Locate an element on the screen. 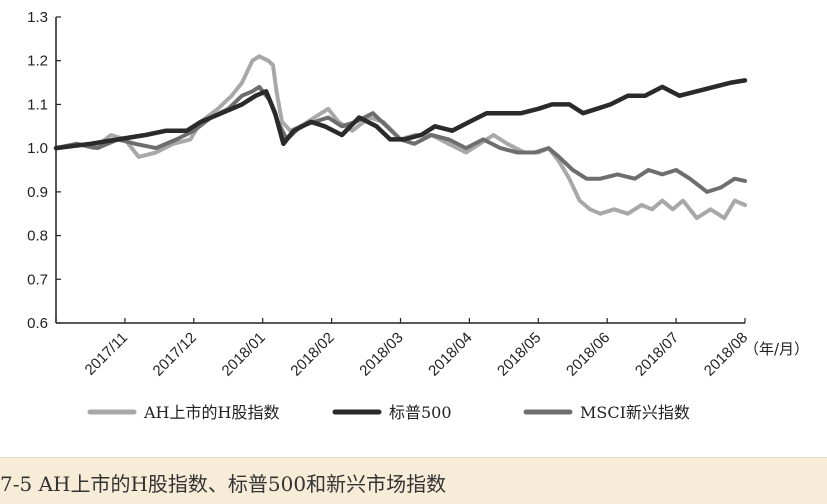 This screenshot has width=827, height=504. figure-caption-text: 7-5 AH上市的H股指数、标普500和新兴市场指数 is located at coordinates (223, 484).